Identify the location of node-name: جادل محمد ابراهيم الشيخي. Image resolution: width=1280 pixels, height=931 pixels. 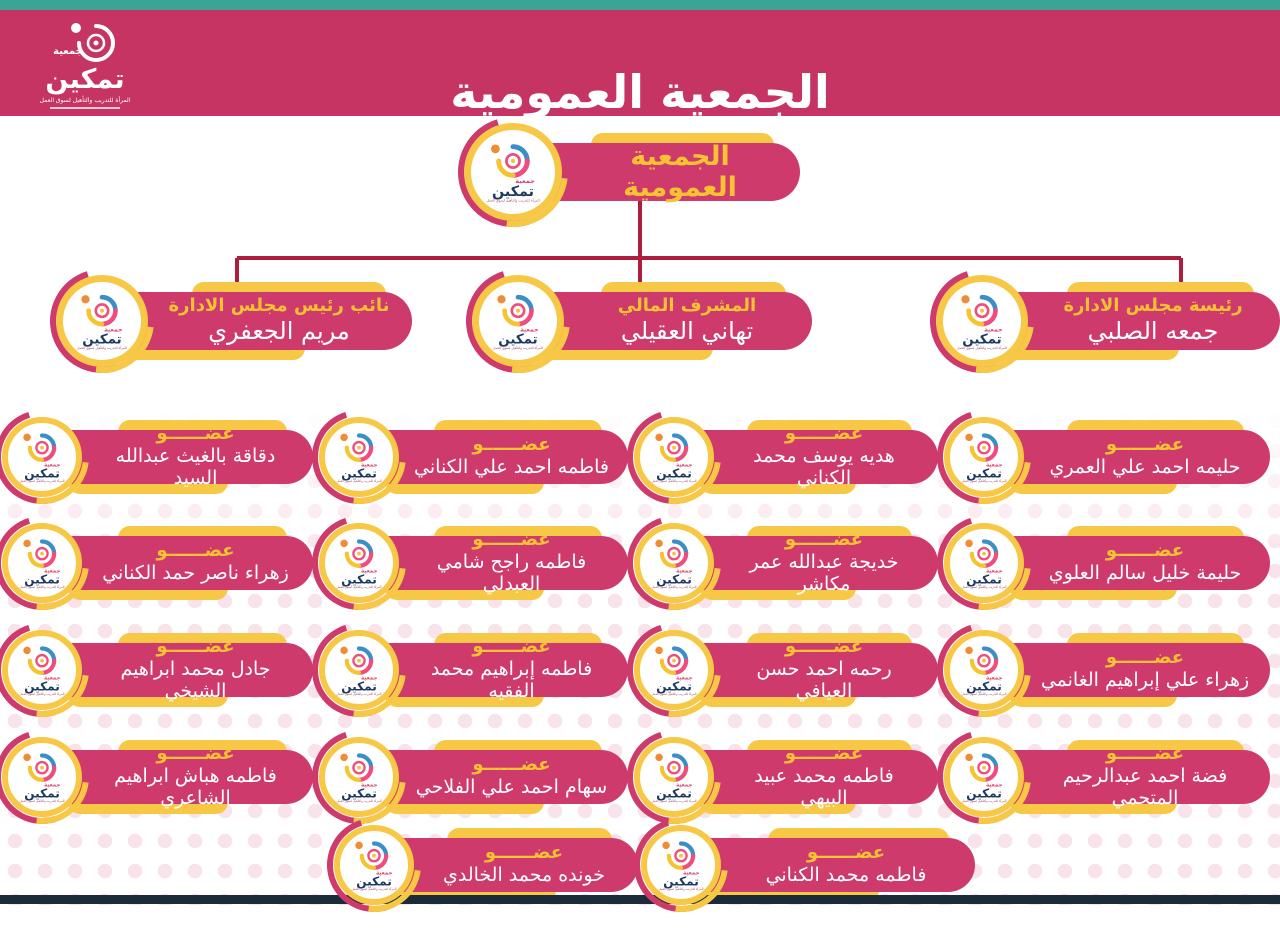
(195, 680).